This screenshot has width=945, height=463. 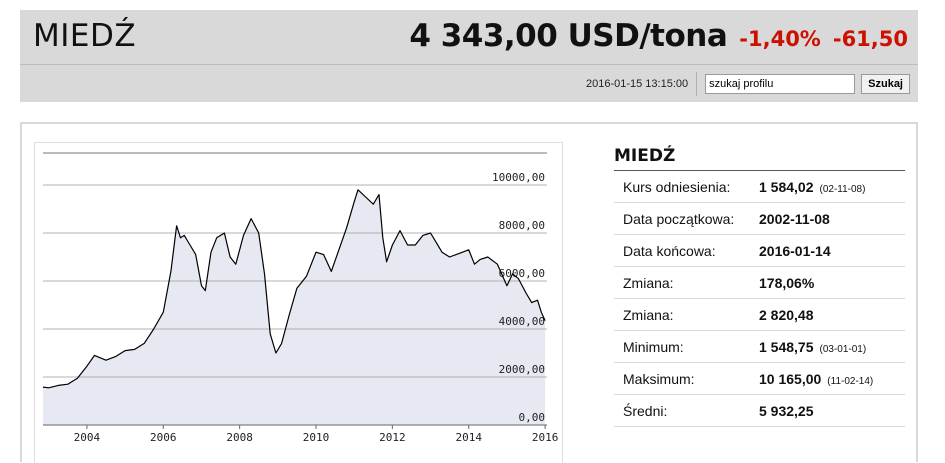 What do you see at coordinates (832, 250) in the screenshot?
I see `stats-value: 2016-01-14` at bounding box center [832, 250].